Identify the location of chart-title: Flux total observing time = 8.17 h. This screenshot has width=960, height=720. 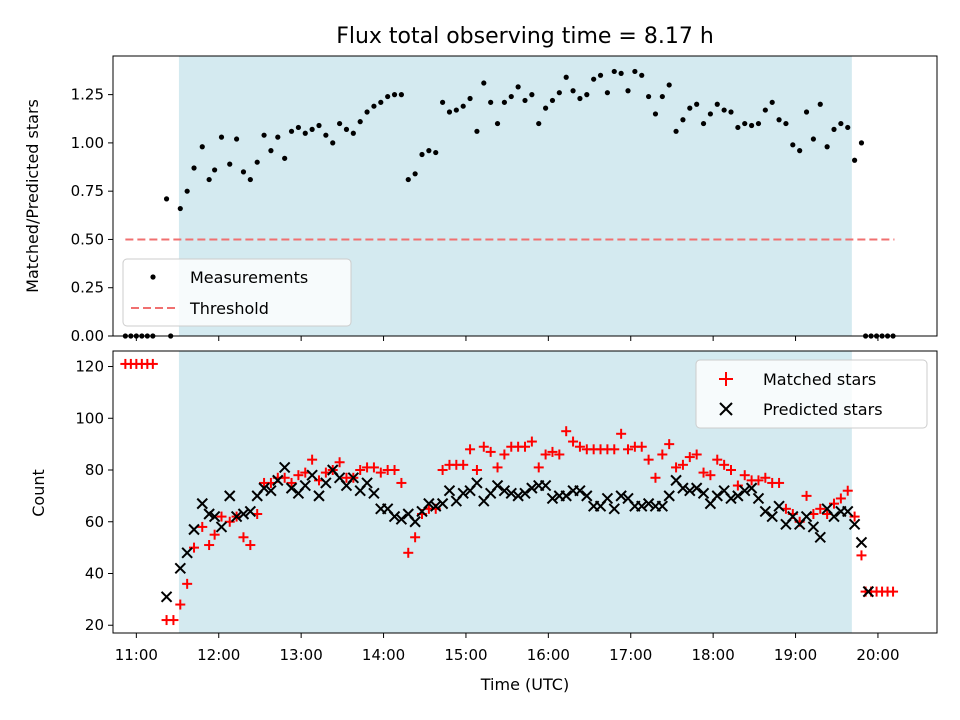
(525, 36).